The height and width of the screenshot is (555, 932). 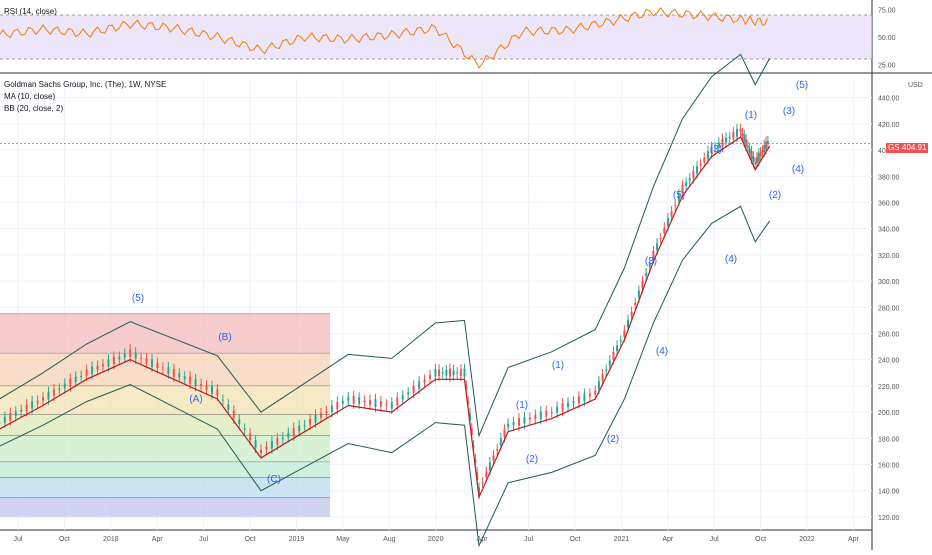 What do you see at coordinates (622, 539) in the screenshot?
I see `x-tick-label: 2021` at bounding box center [622, 539].